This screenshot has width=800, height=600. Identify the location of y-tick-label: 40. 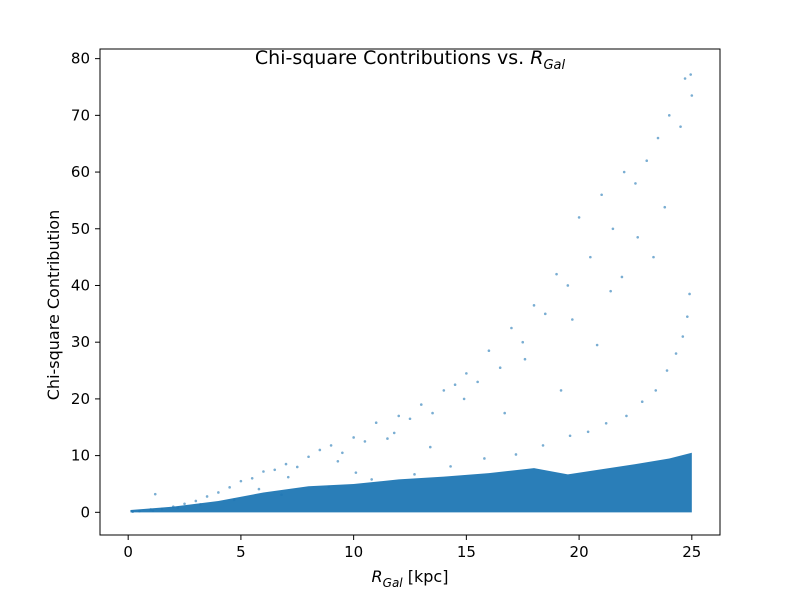
(80, 285).